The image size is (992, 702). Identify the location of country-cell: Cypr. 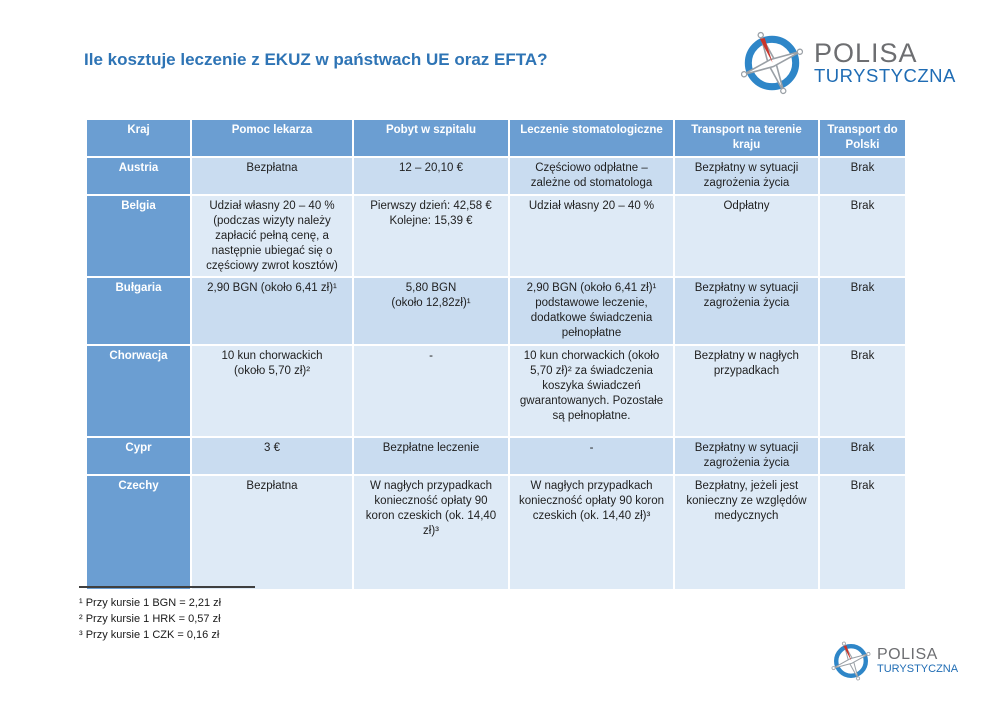
(138, 456).